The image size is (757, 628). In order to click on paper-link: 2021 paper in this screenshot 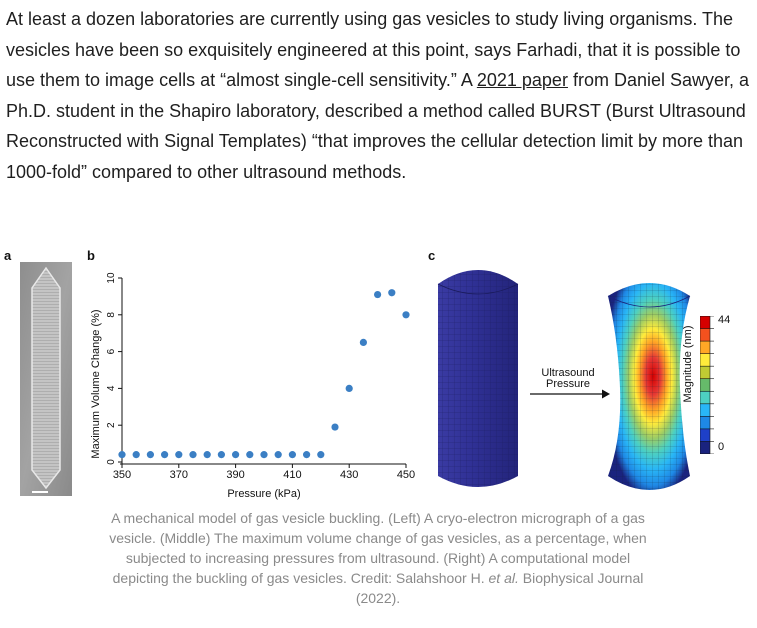, I will do `click(522, 80)`.